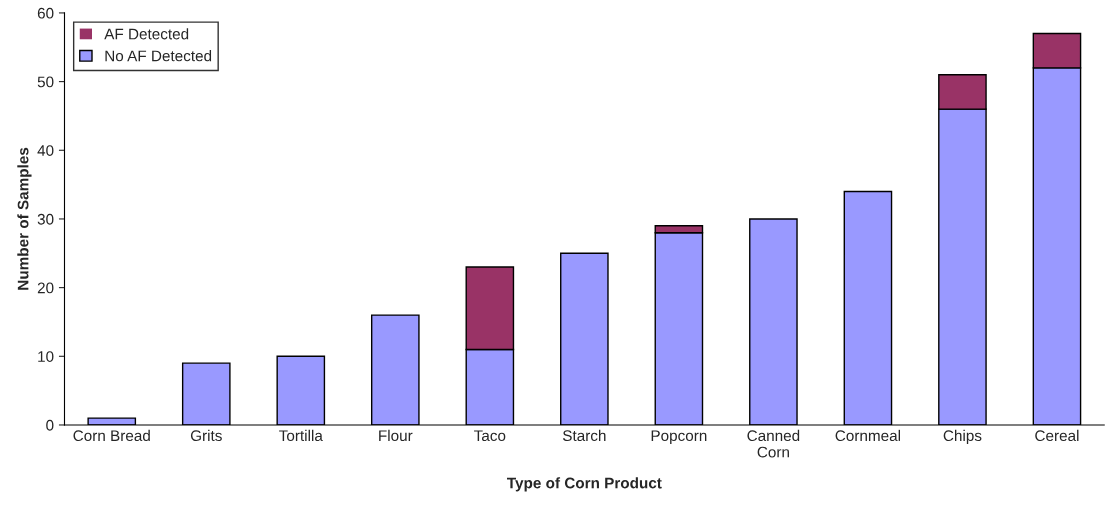 This screenshot has width=1112, height=517. Describe the element at coordinates (146, 34) in the screenshot. I see `legend-label: AF Detected` at that location.